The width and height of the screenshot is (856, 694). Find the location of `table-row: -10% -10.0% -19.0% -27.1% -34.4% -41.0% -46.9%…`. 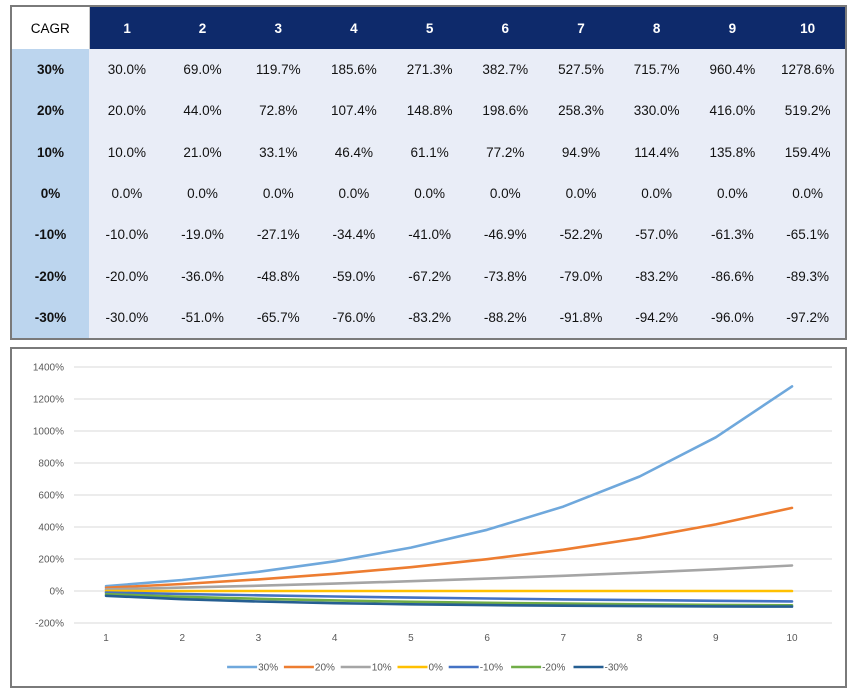

table-row: -10% -10.0% -19.0% -27.1% -34.4% -41.0% -46.9%… is located at coordinates (428, 235).